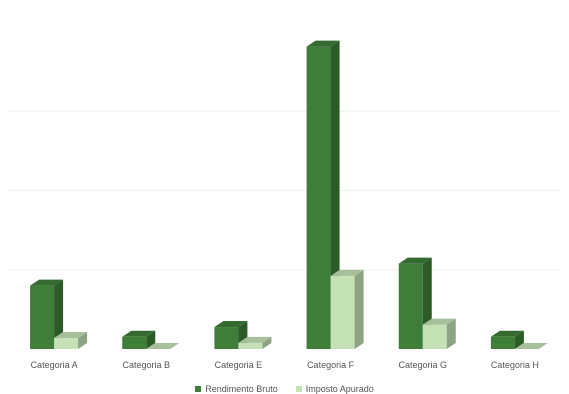  What do you see at coordinates (198, 389) in the screenshot?
I see `legend-swatch-rendimento-bruto` at bounding box center [198, 389].